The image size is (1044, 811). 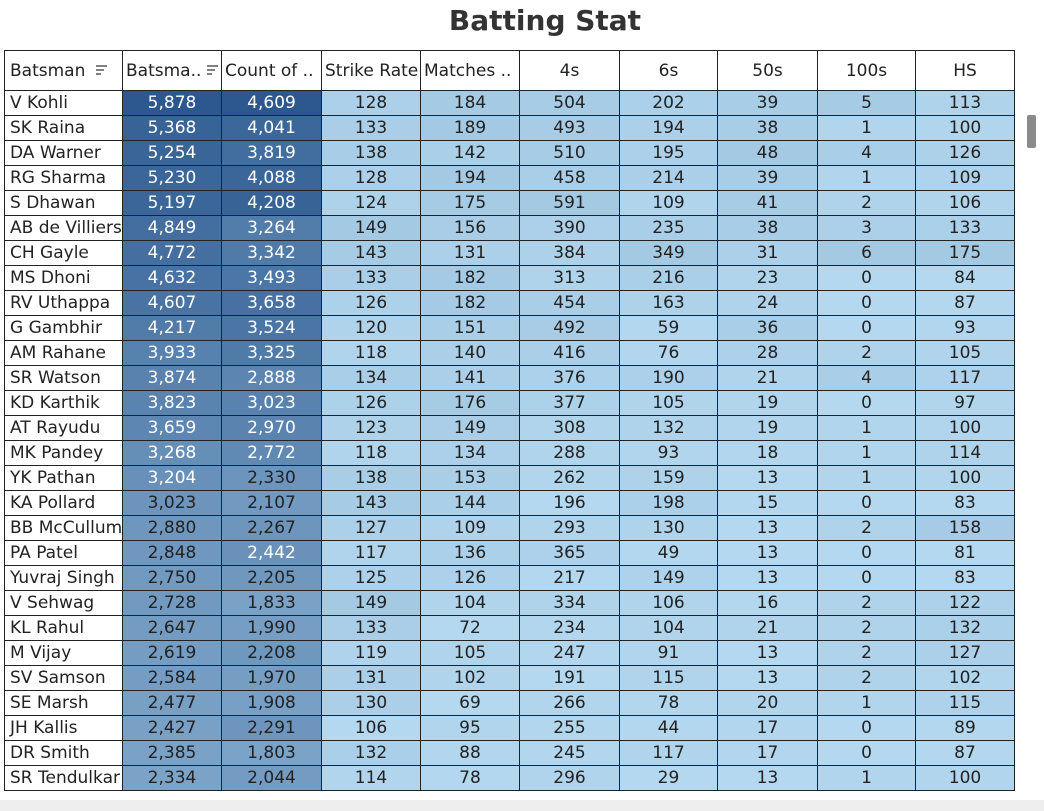 I want to click on value-cell: 158, so click(x=965, y=528).